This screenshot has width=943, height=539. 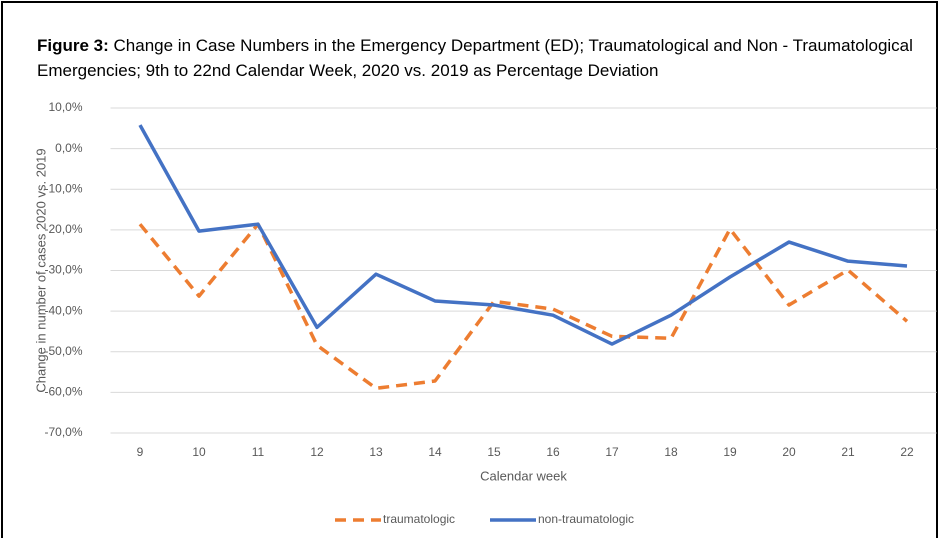 What do you see at coordinates (494, 452) in the screenshot?
I see `x-tick-label: 15` at bounding box center [494, 452].